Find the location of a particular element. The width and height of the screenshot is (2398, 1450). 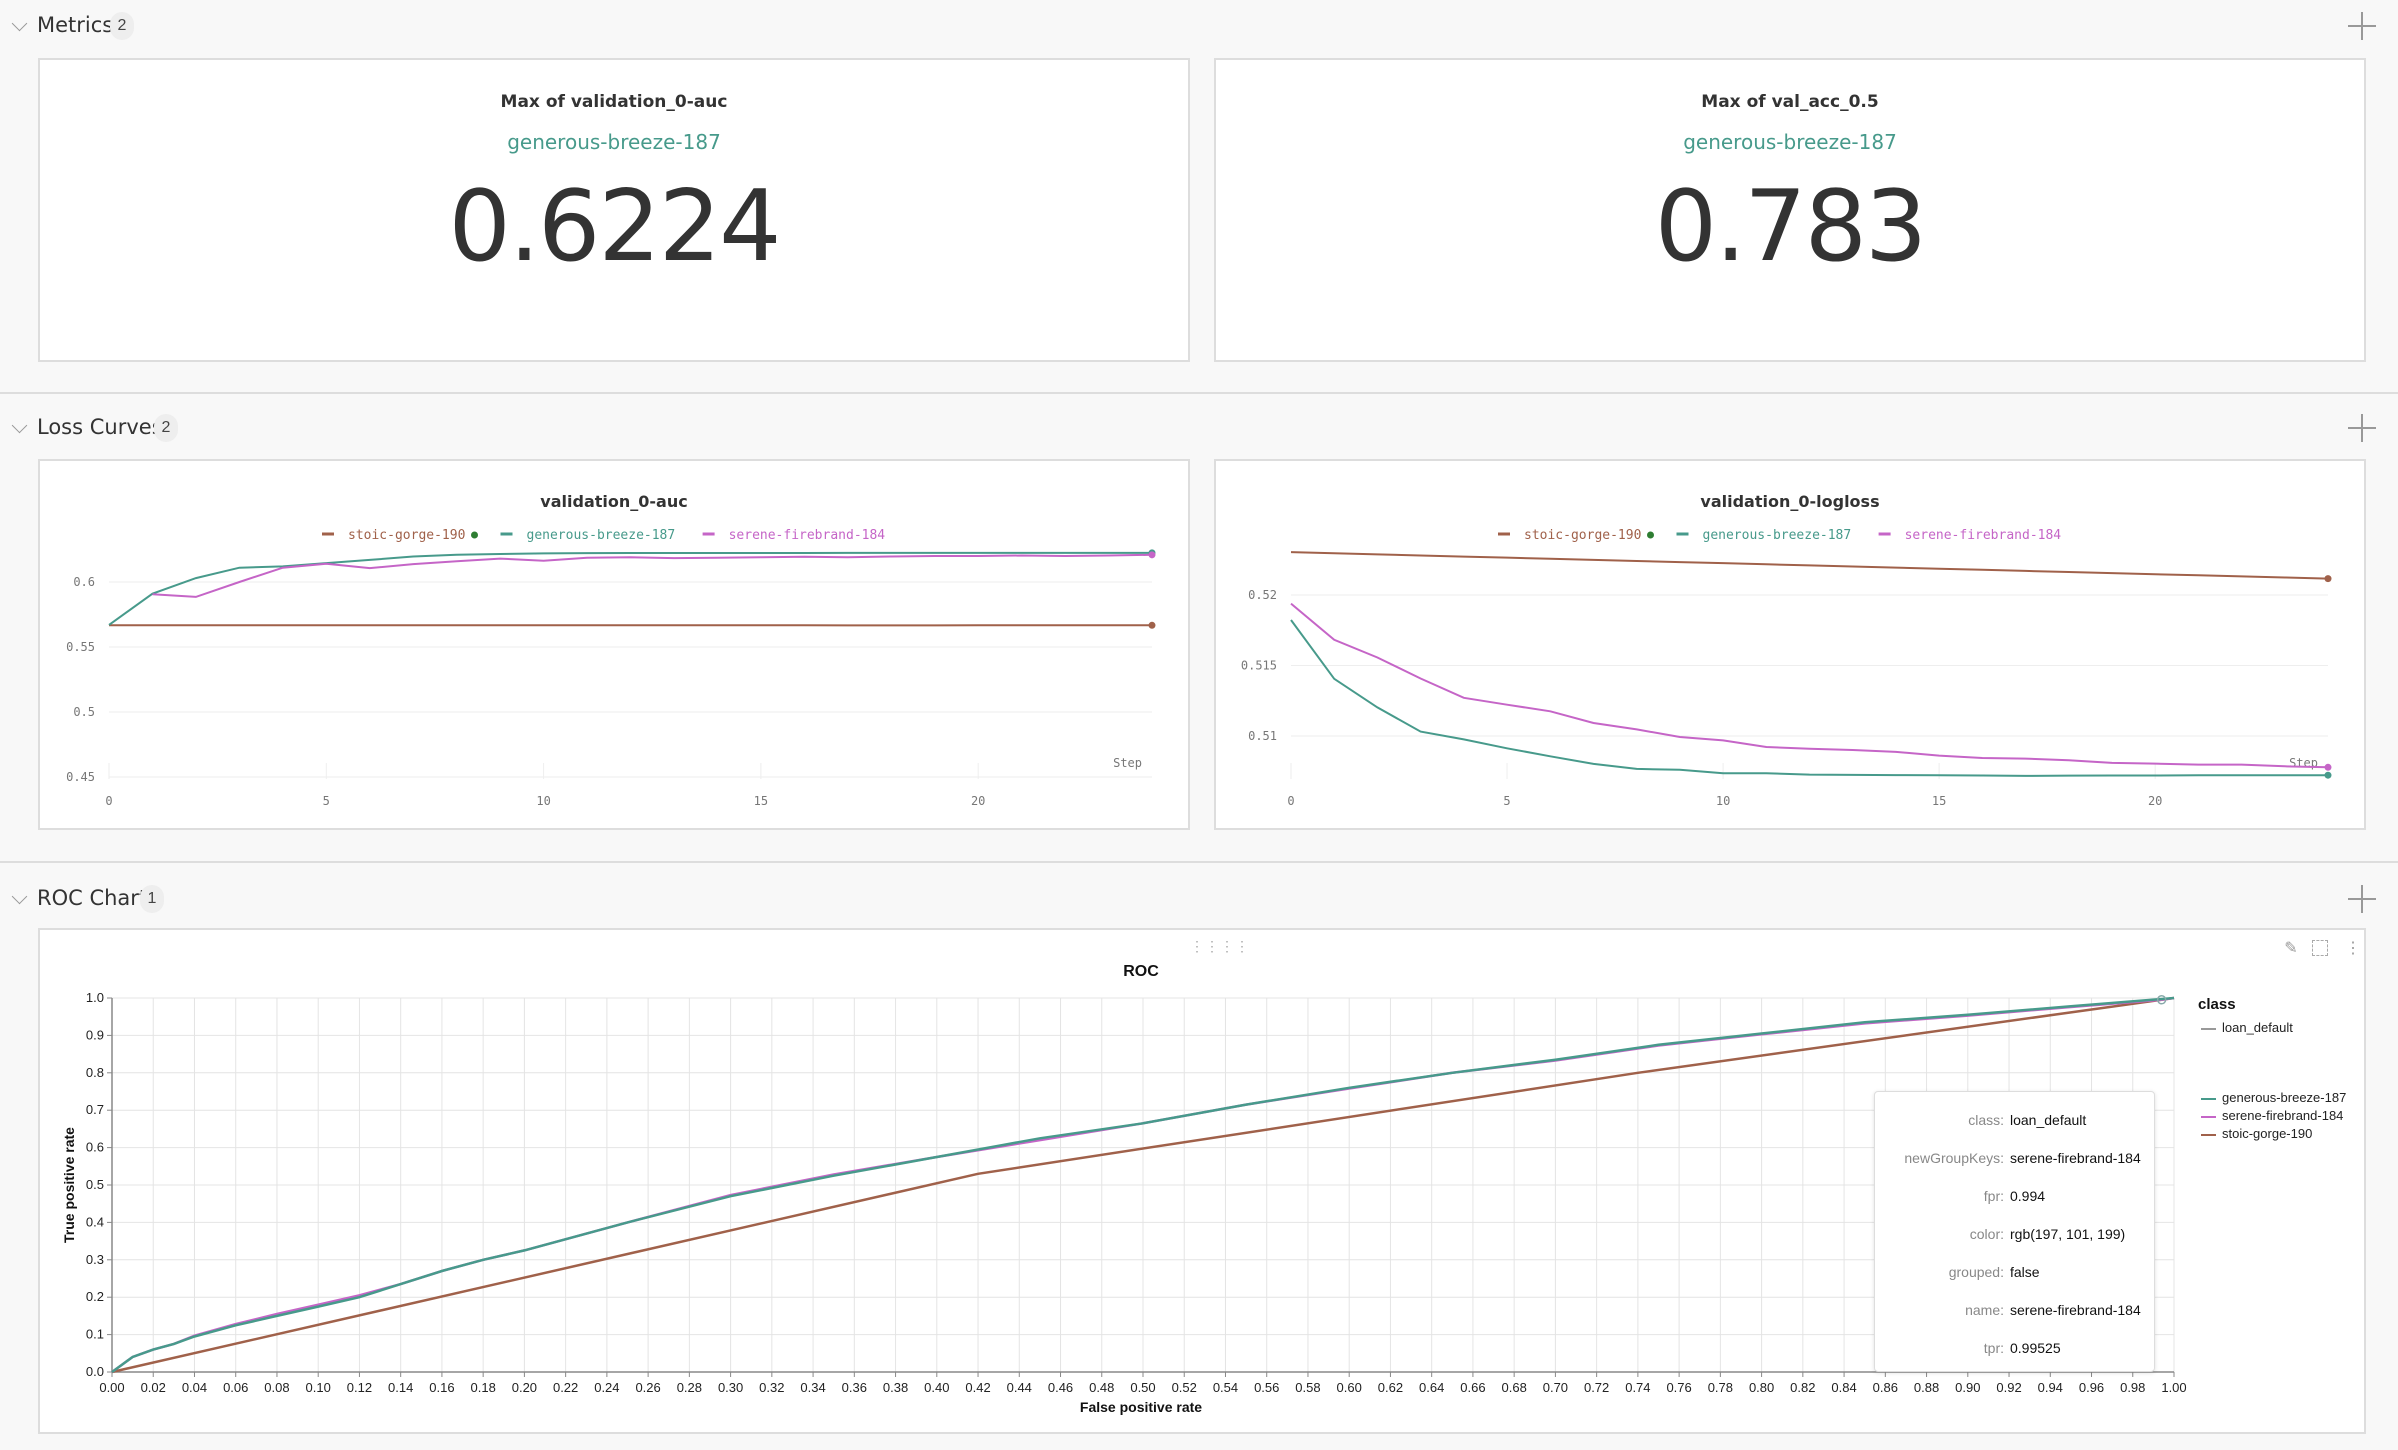

y-tick-label: 0.6 is located at coordinates (84, 582).